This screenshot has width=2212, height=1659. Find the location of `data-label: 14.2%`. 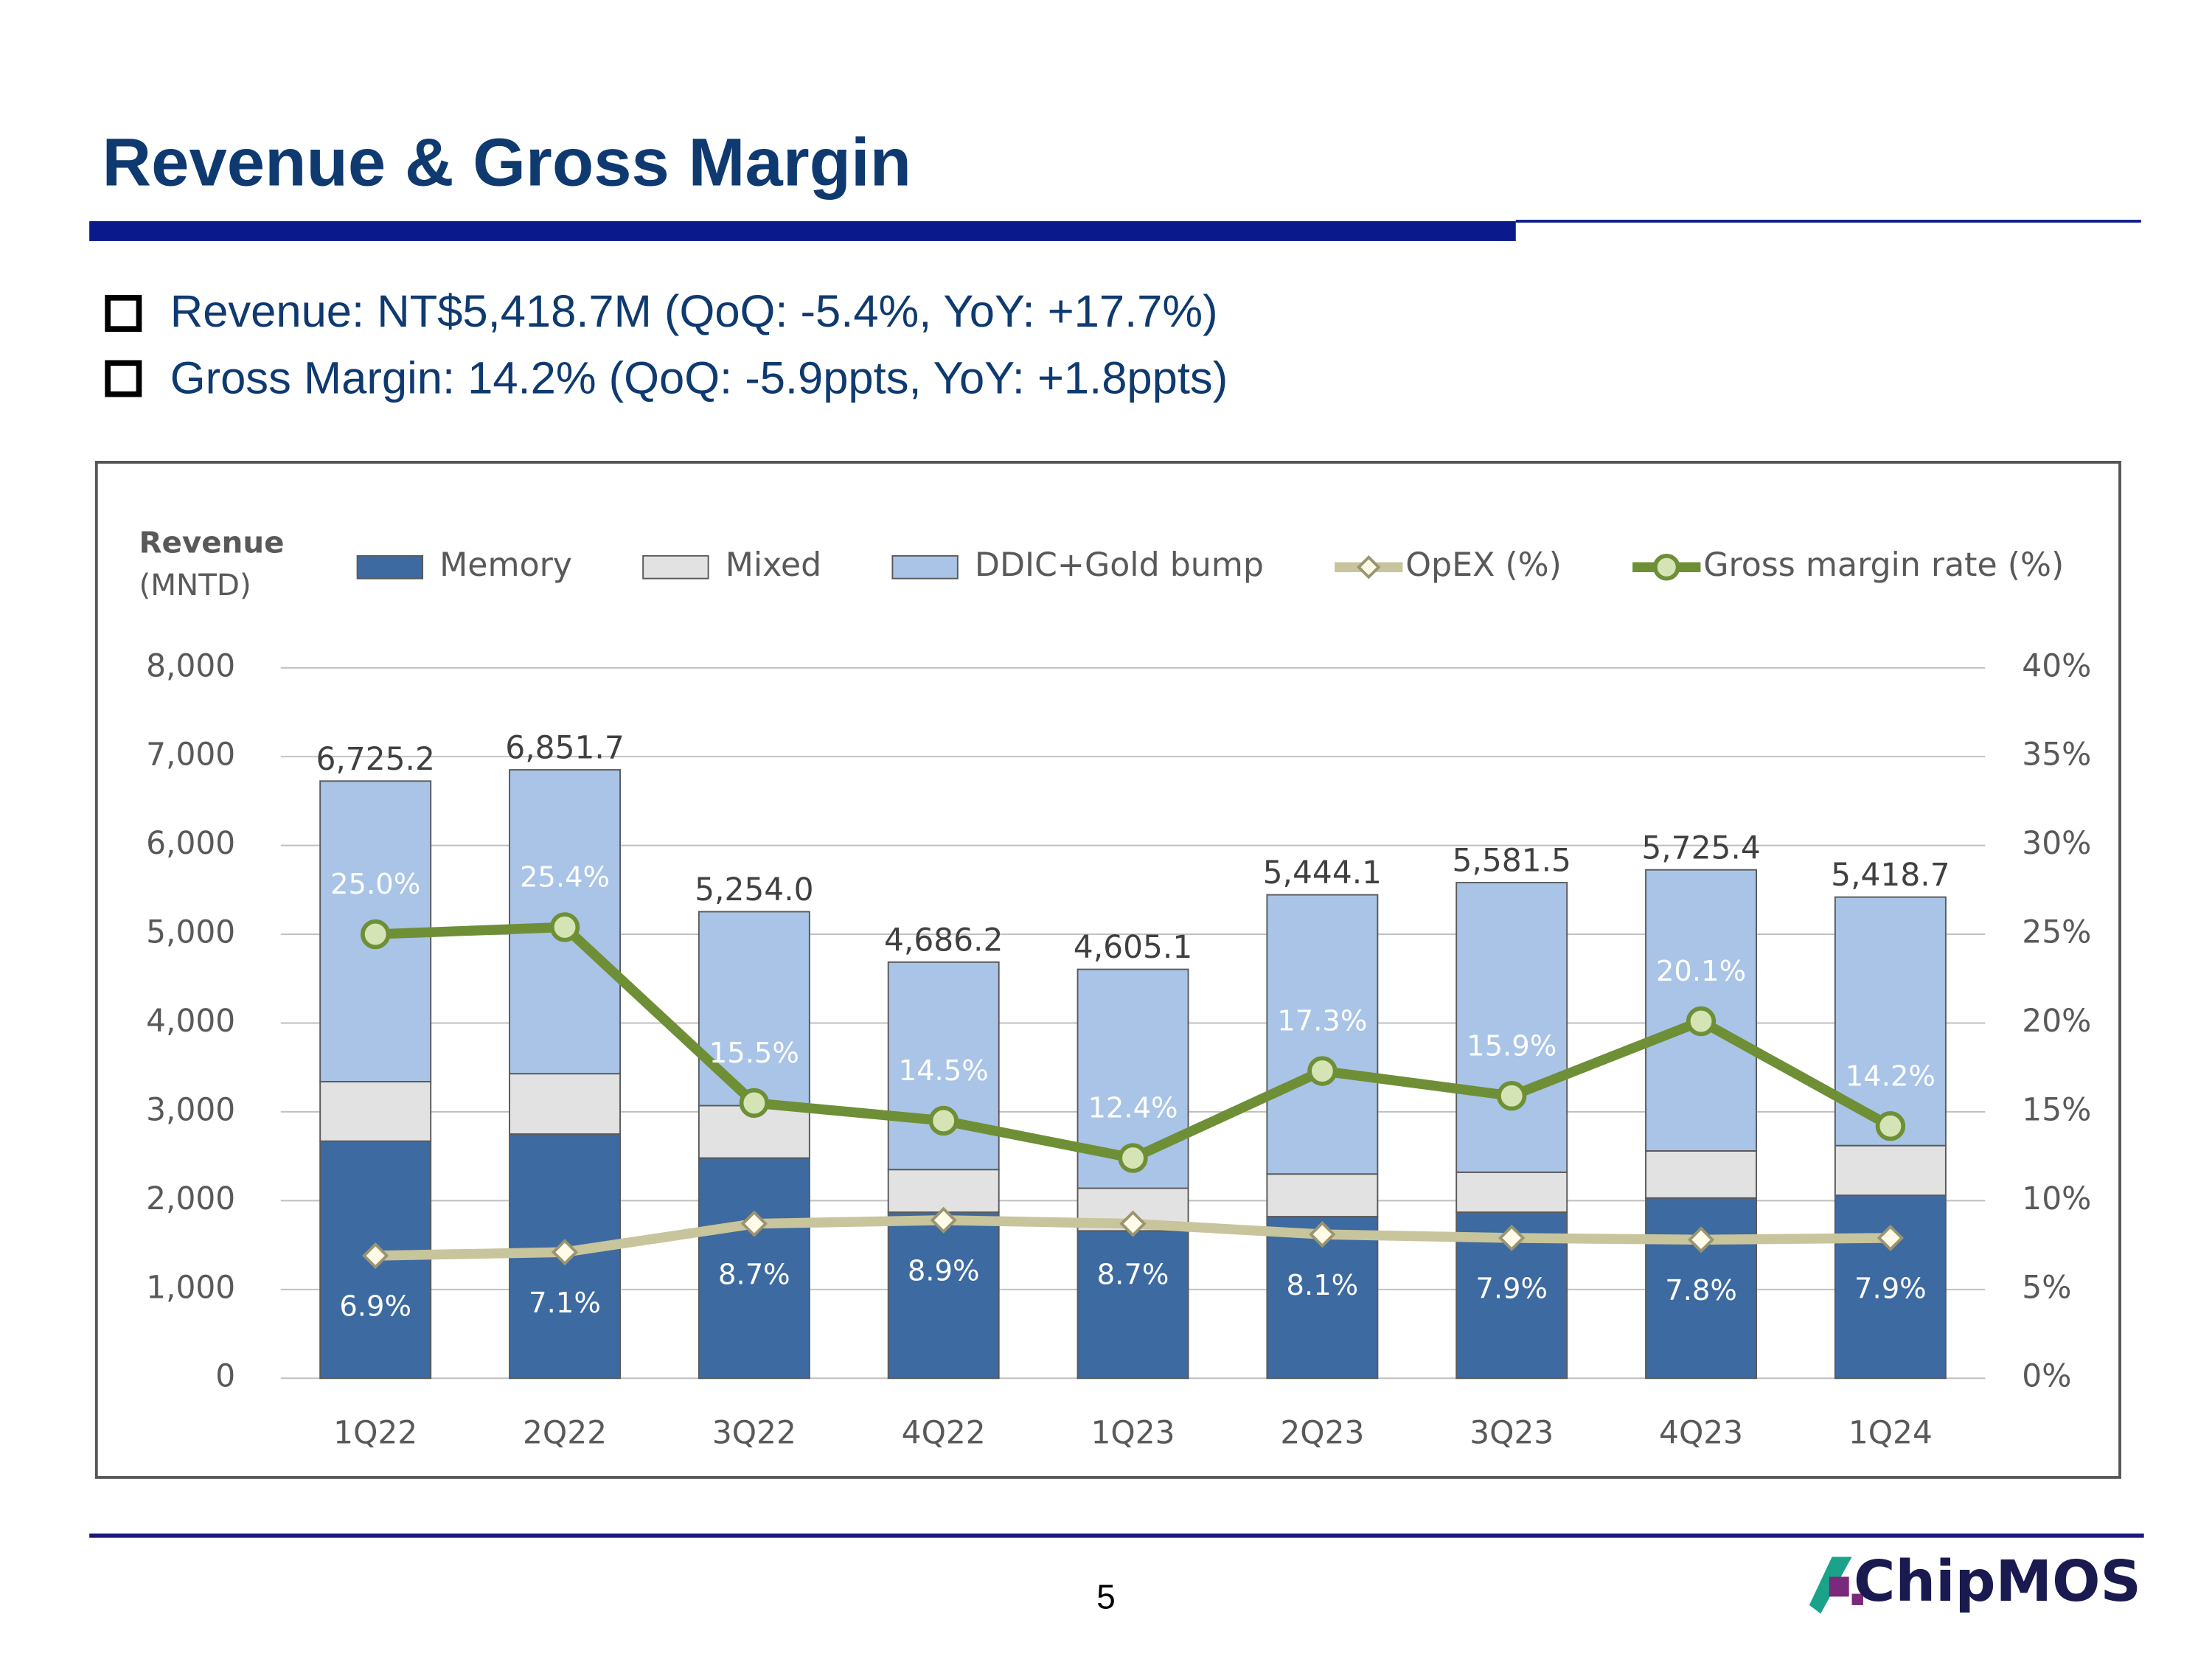

data-label: 14.2% is located at coordinates (1890, 1076).